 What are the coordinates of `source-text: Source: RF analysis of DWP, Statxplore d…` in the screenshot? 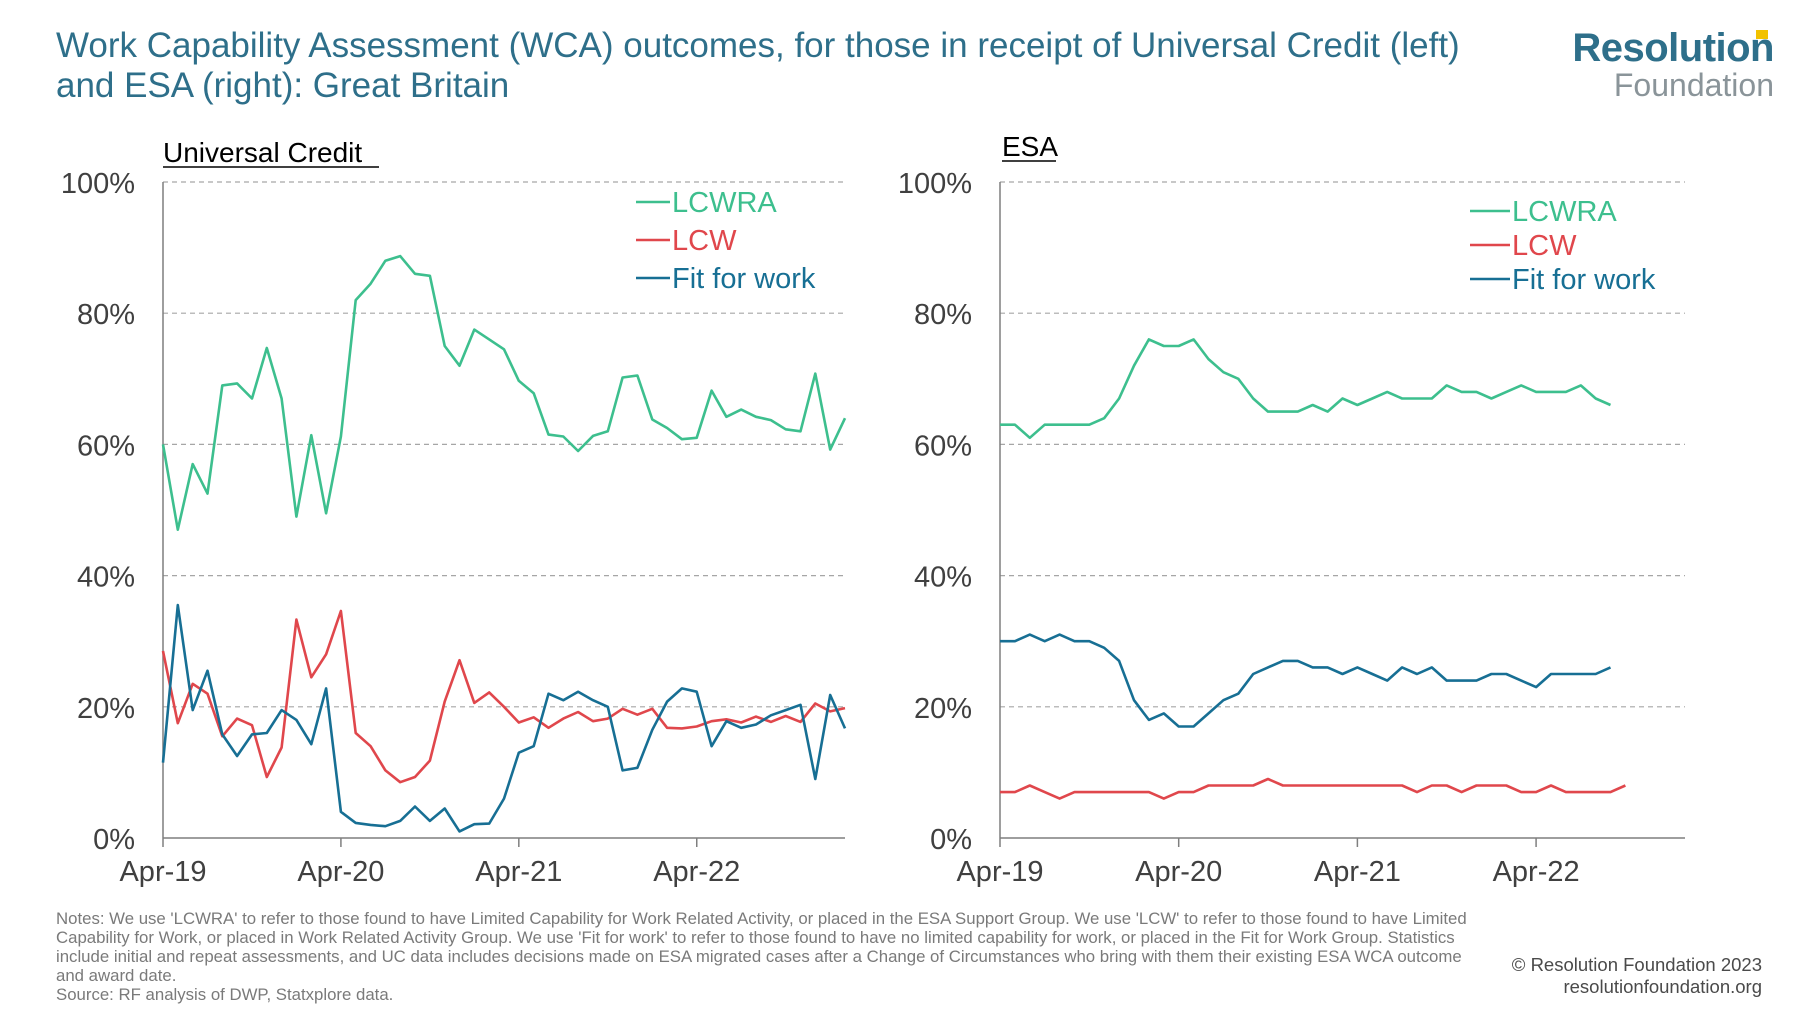 It's located at (225, 994).